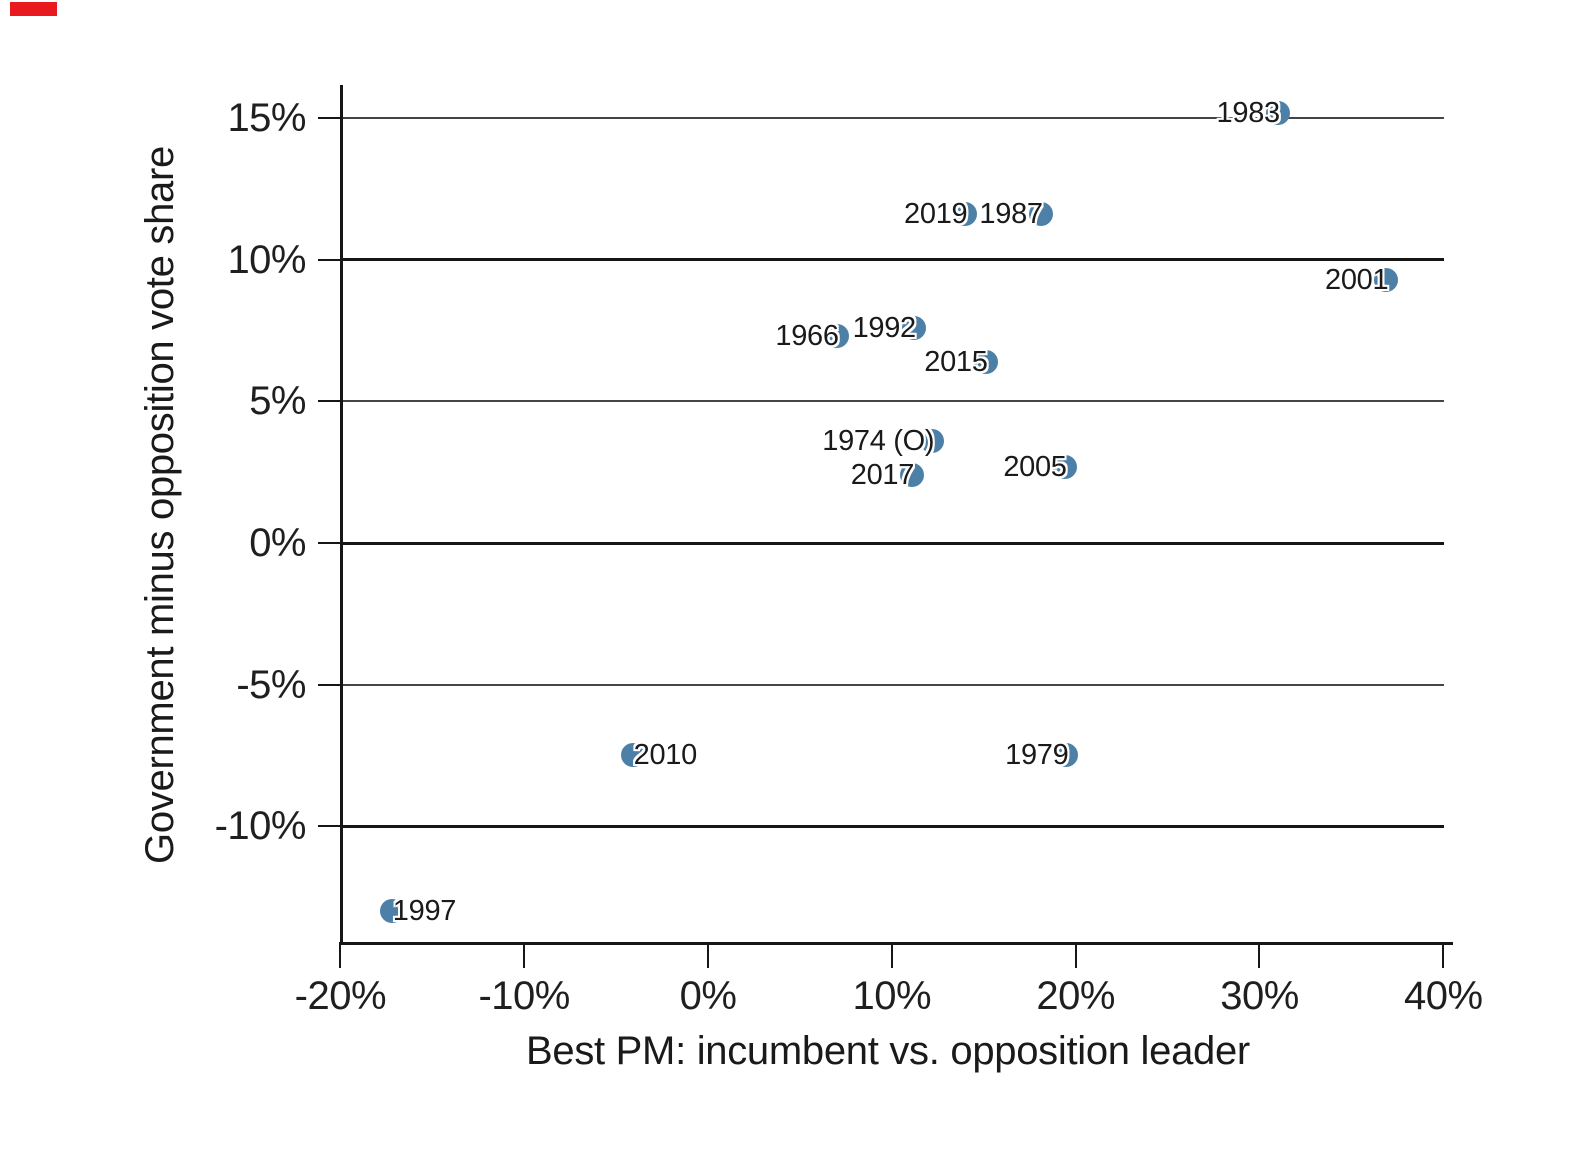 This screenshot has height=1150, width=1592. Describe the element at coordinates (329, 684) in the screenshot. I see `y-tick--5` at that location.